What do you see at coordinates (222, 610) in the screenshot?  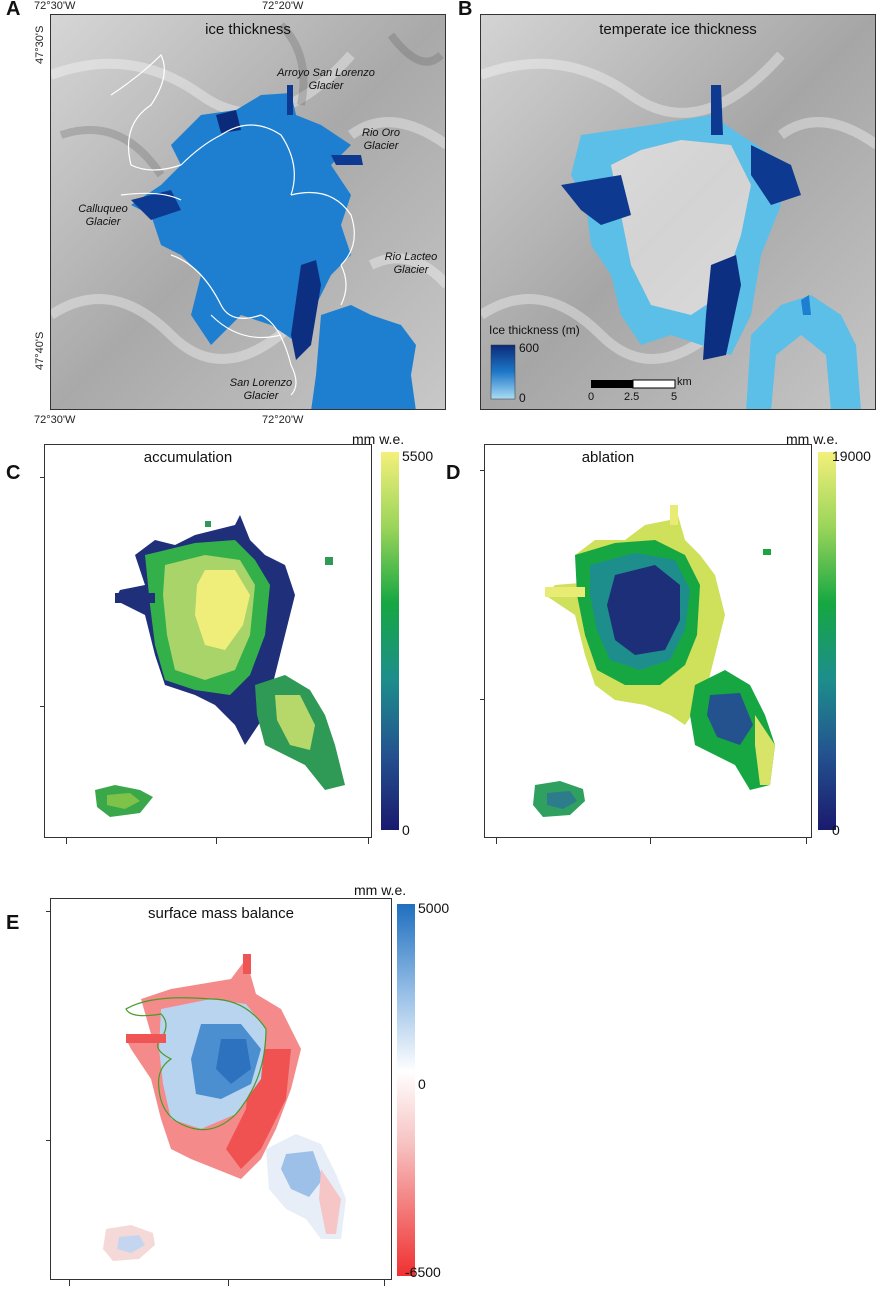 I see `accumulation-yellow-core` at bounding box center [222, 610].